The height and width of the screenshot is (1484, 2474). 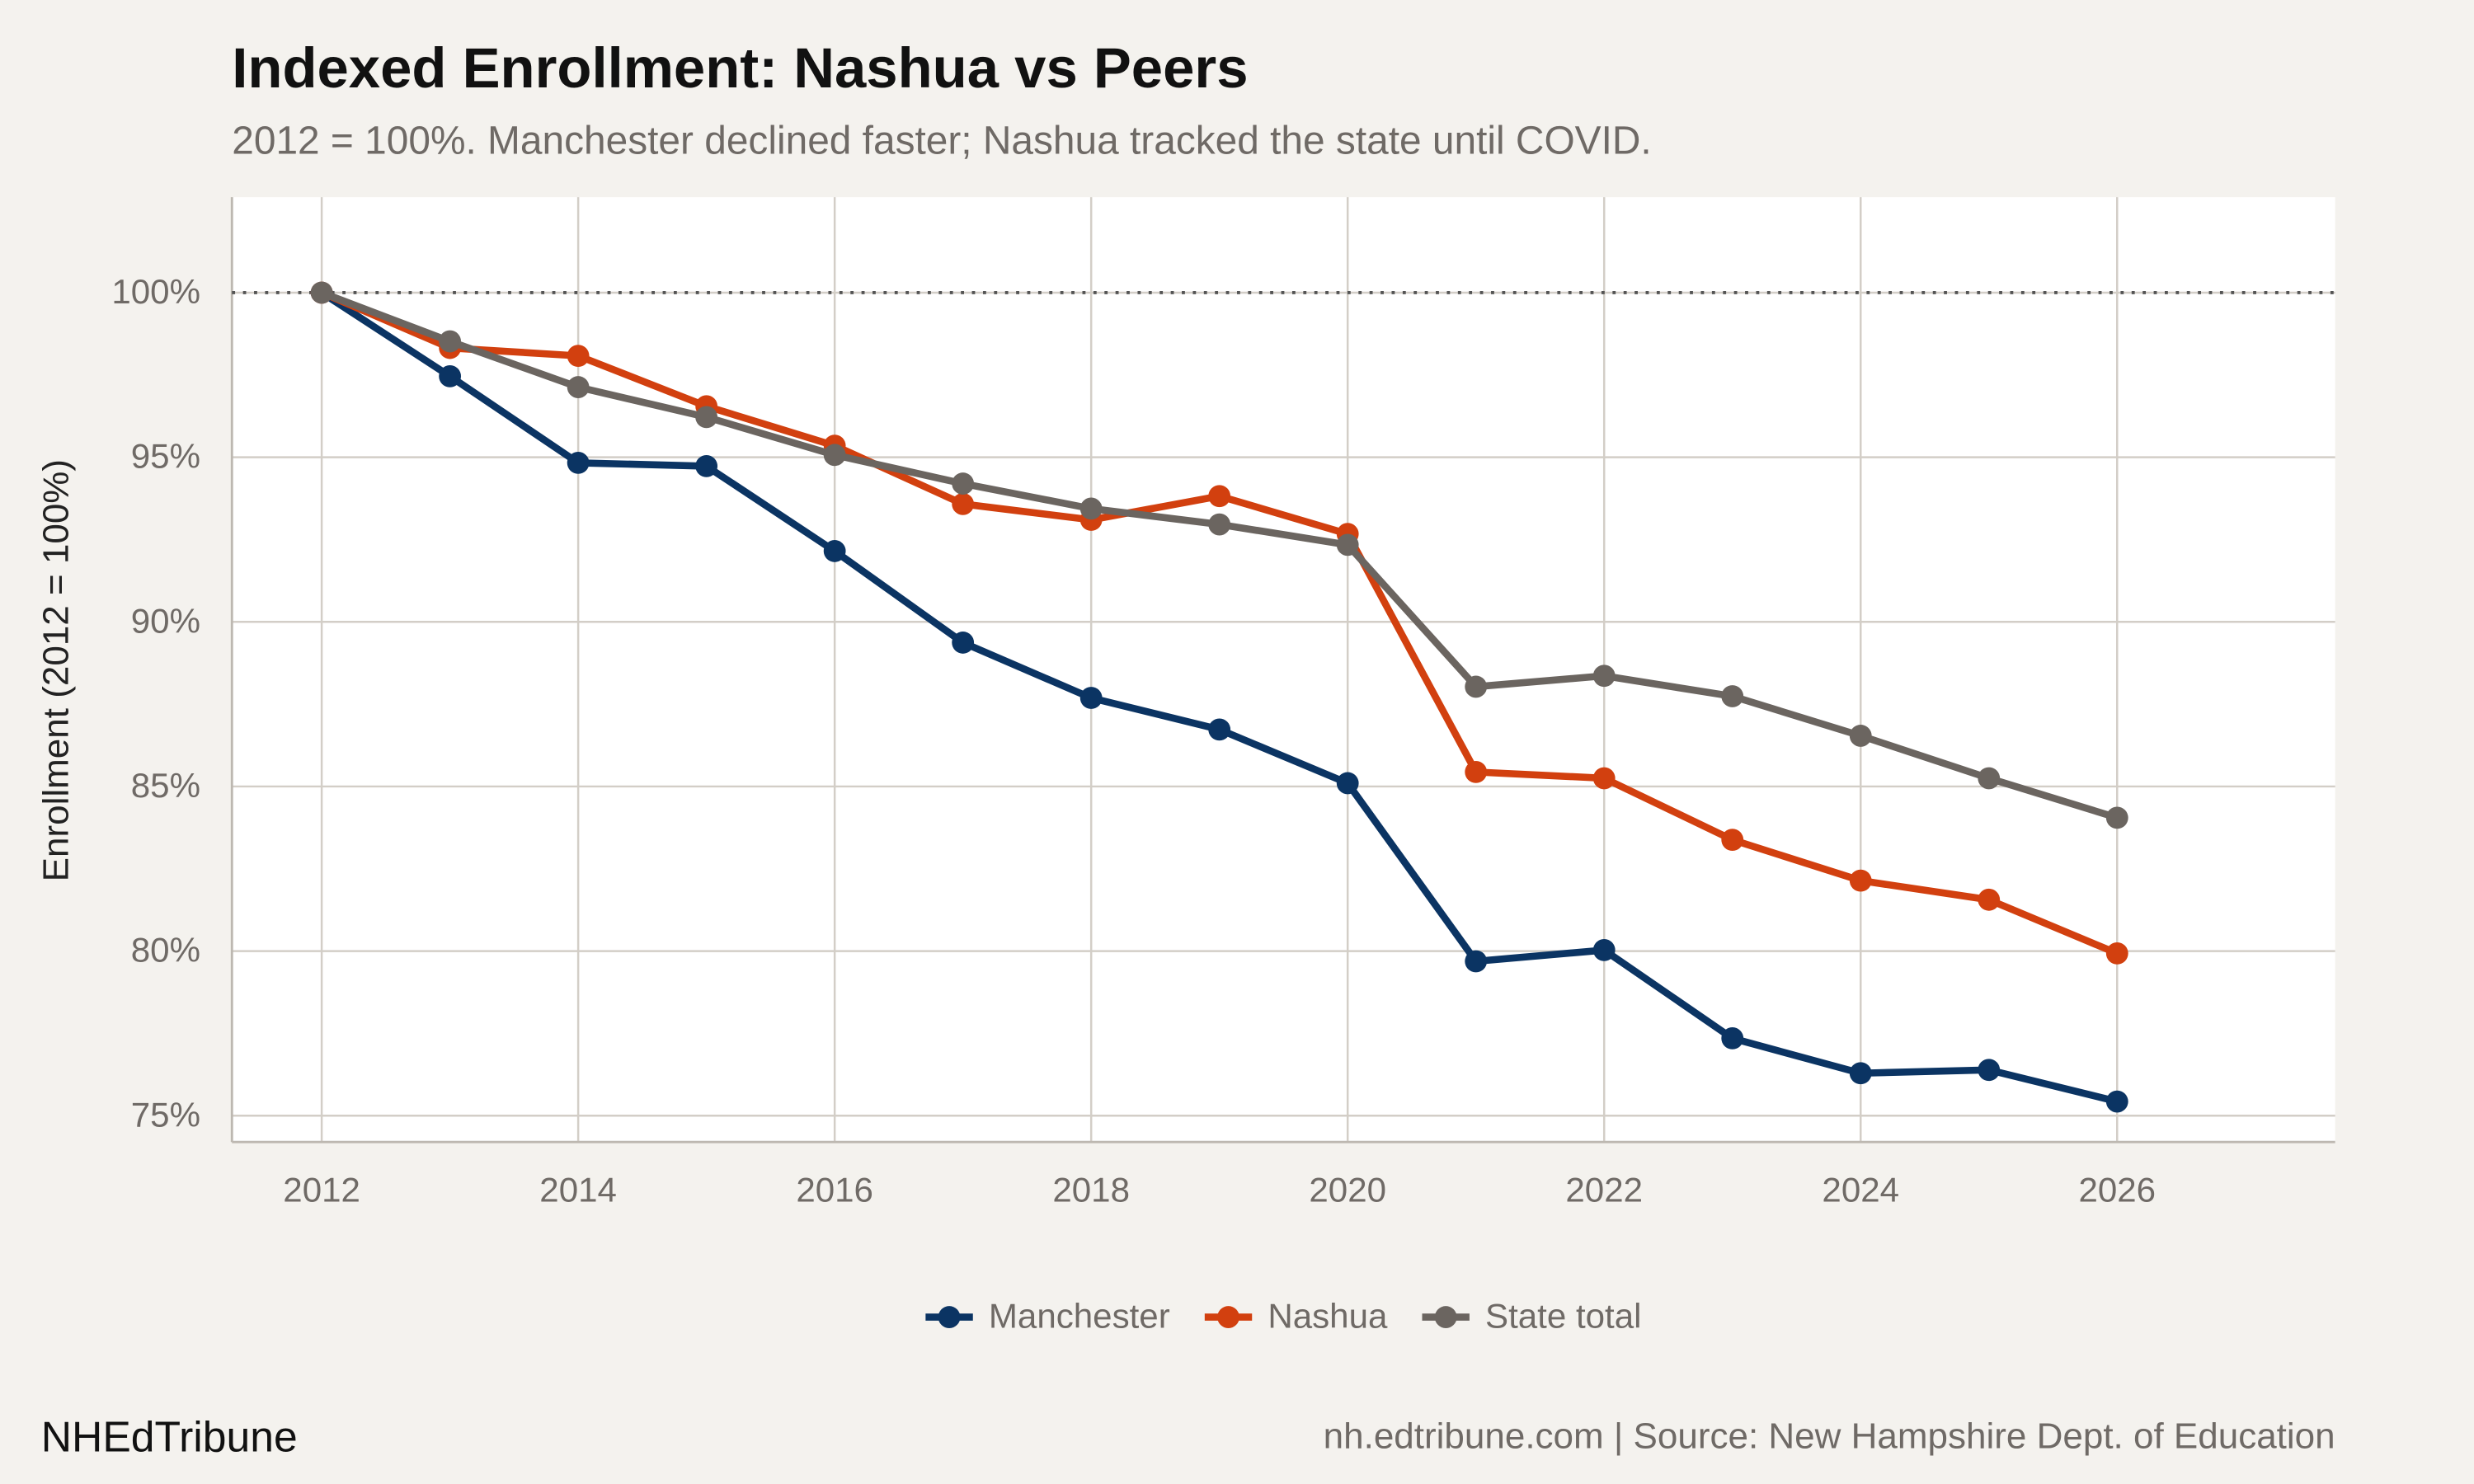 I want to click on x-tick-label: 2018, so click(x=1091, y=1190).